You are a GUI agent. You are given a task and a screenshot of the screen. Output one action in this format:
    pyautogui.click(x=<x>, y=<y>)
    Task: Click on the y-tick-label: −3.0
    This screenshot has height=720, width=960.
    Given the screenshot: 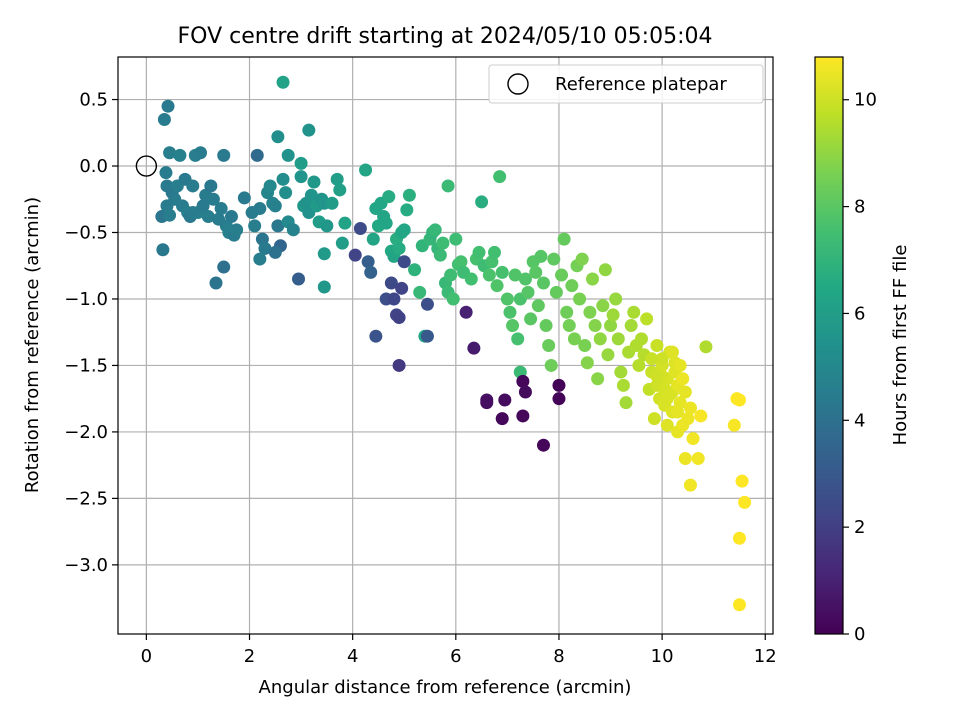 What is the action you would take?
    pyautogui.click(x=86, y=565)
    